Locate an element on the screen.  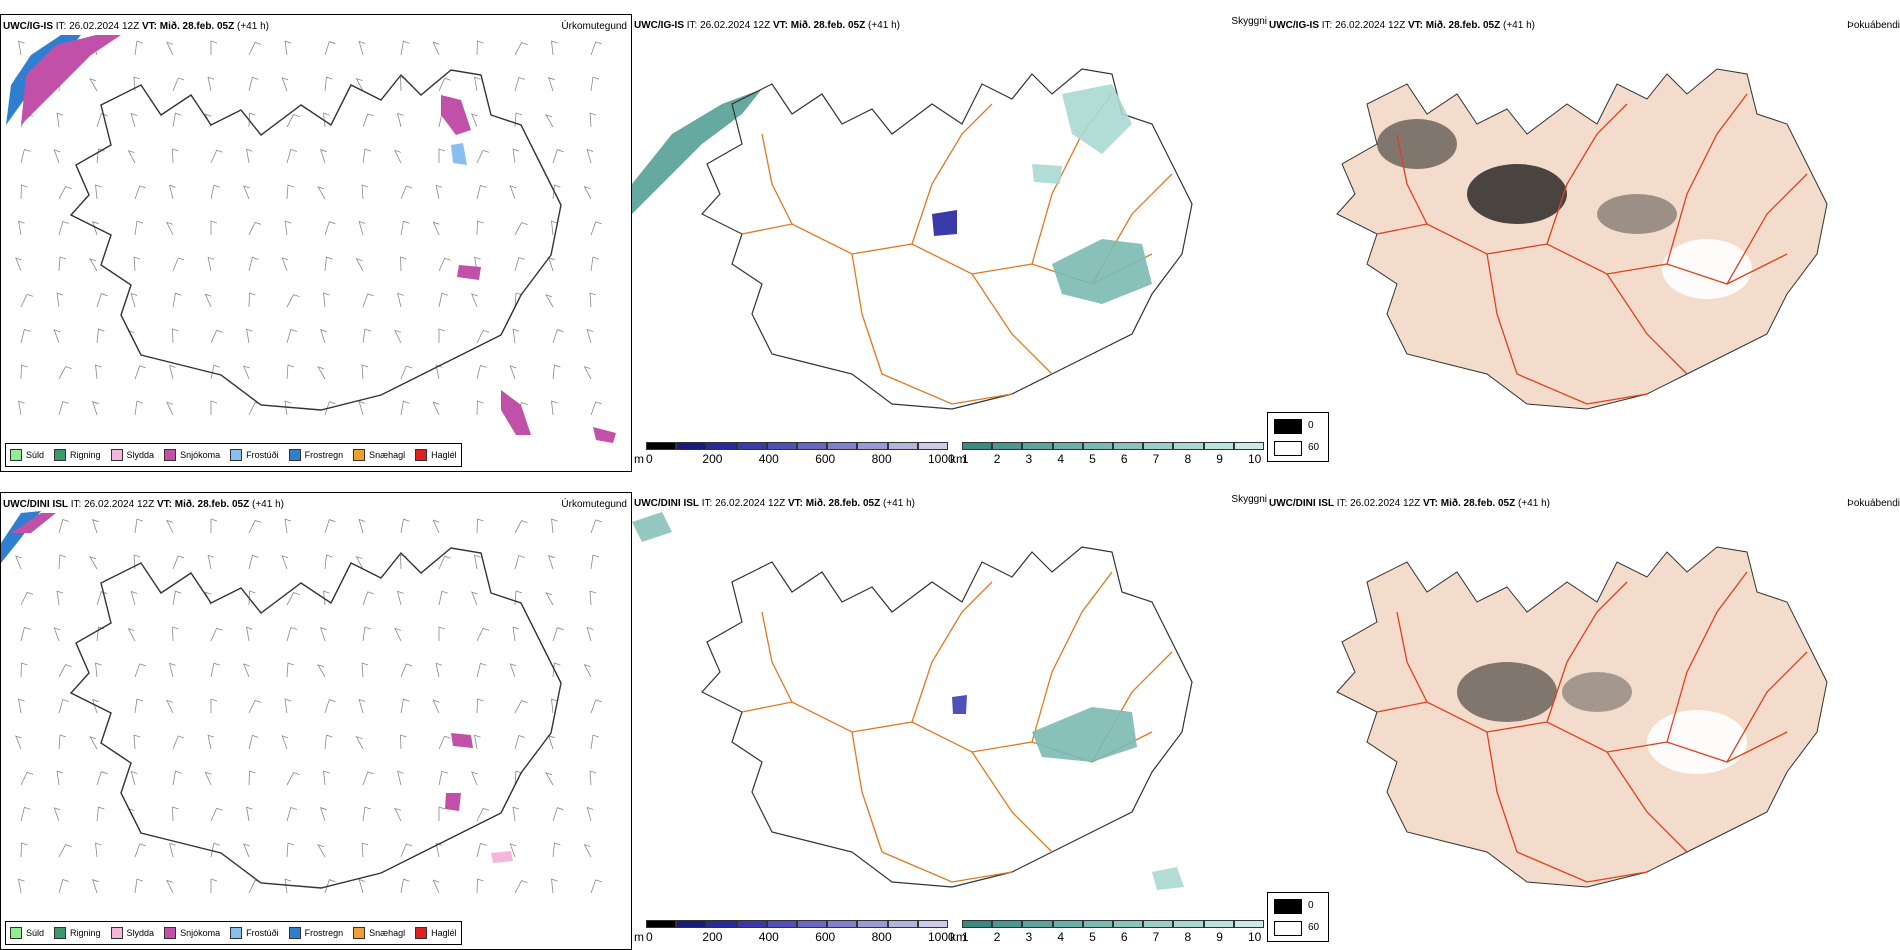
precip-legend-item: Snjókoma is located at coordinates (192, 455).